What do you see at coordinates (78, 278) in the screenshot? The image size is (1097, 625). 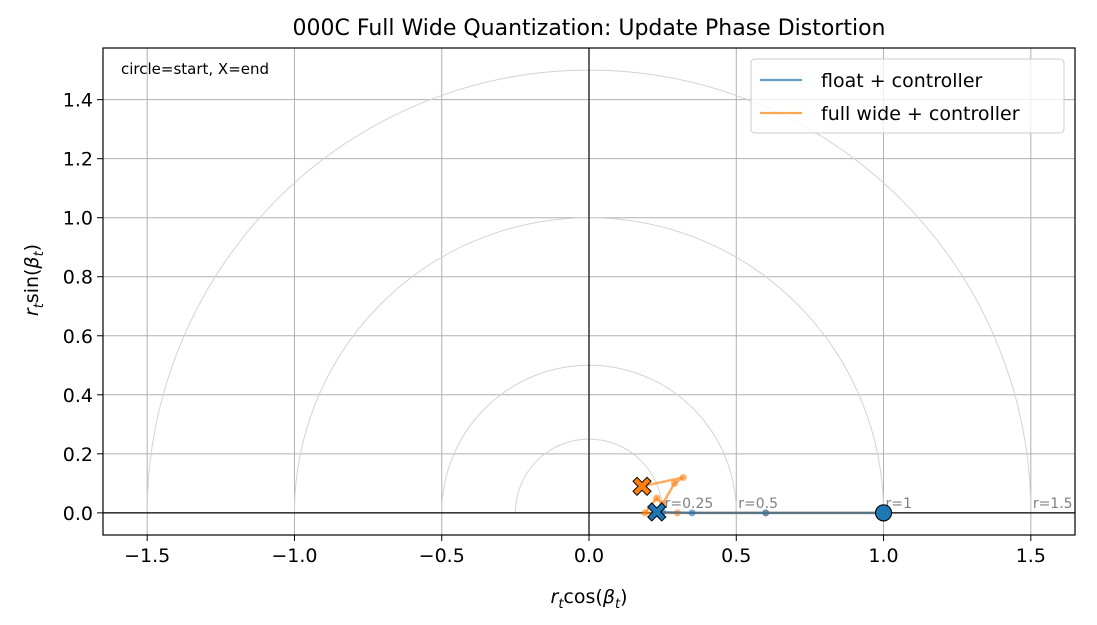 I see `y-tick-label: 0.8` at bounding box center [78, 278].